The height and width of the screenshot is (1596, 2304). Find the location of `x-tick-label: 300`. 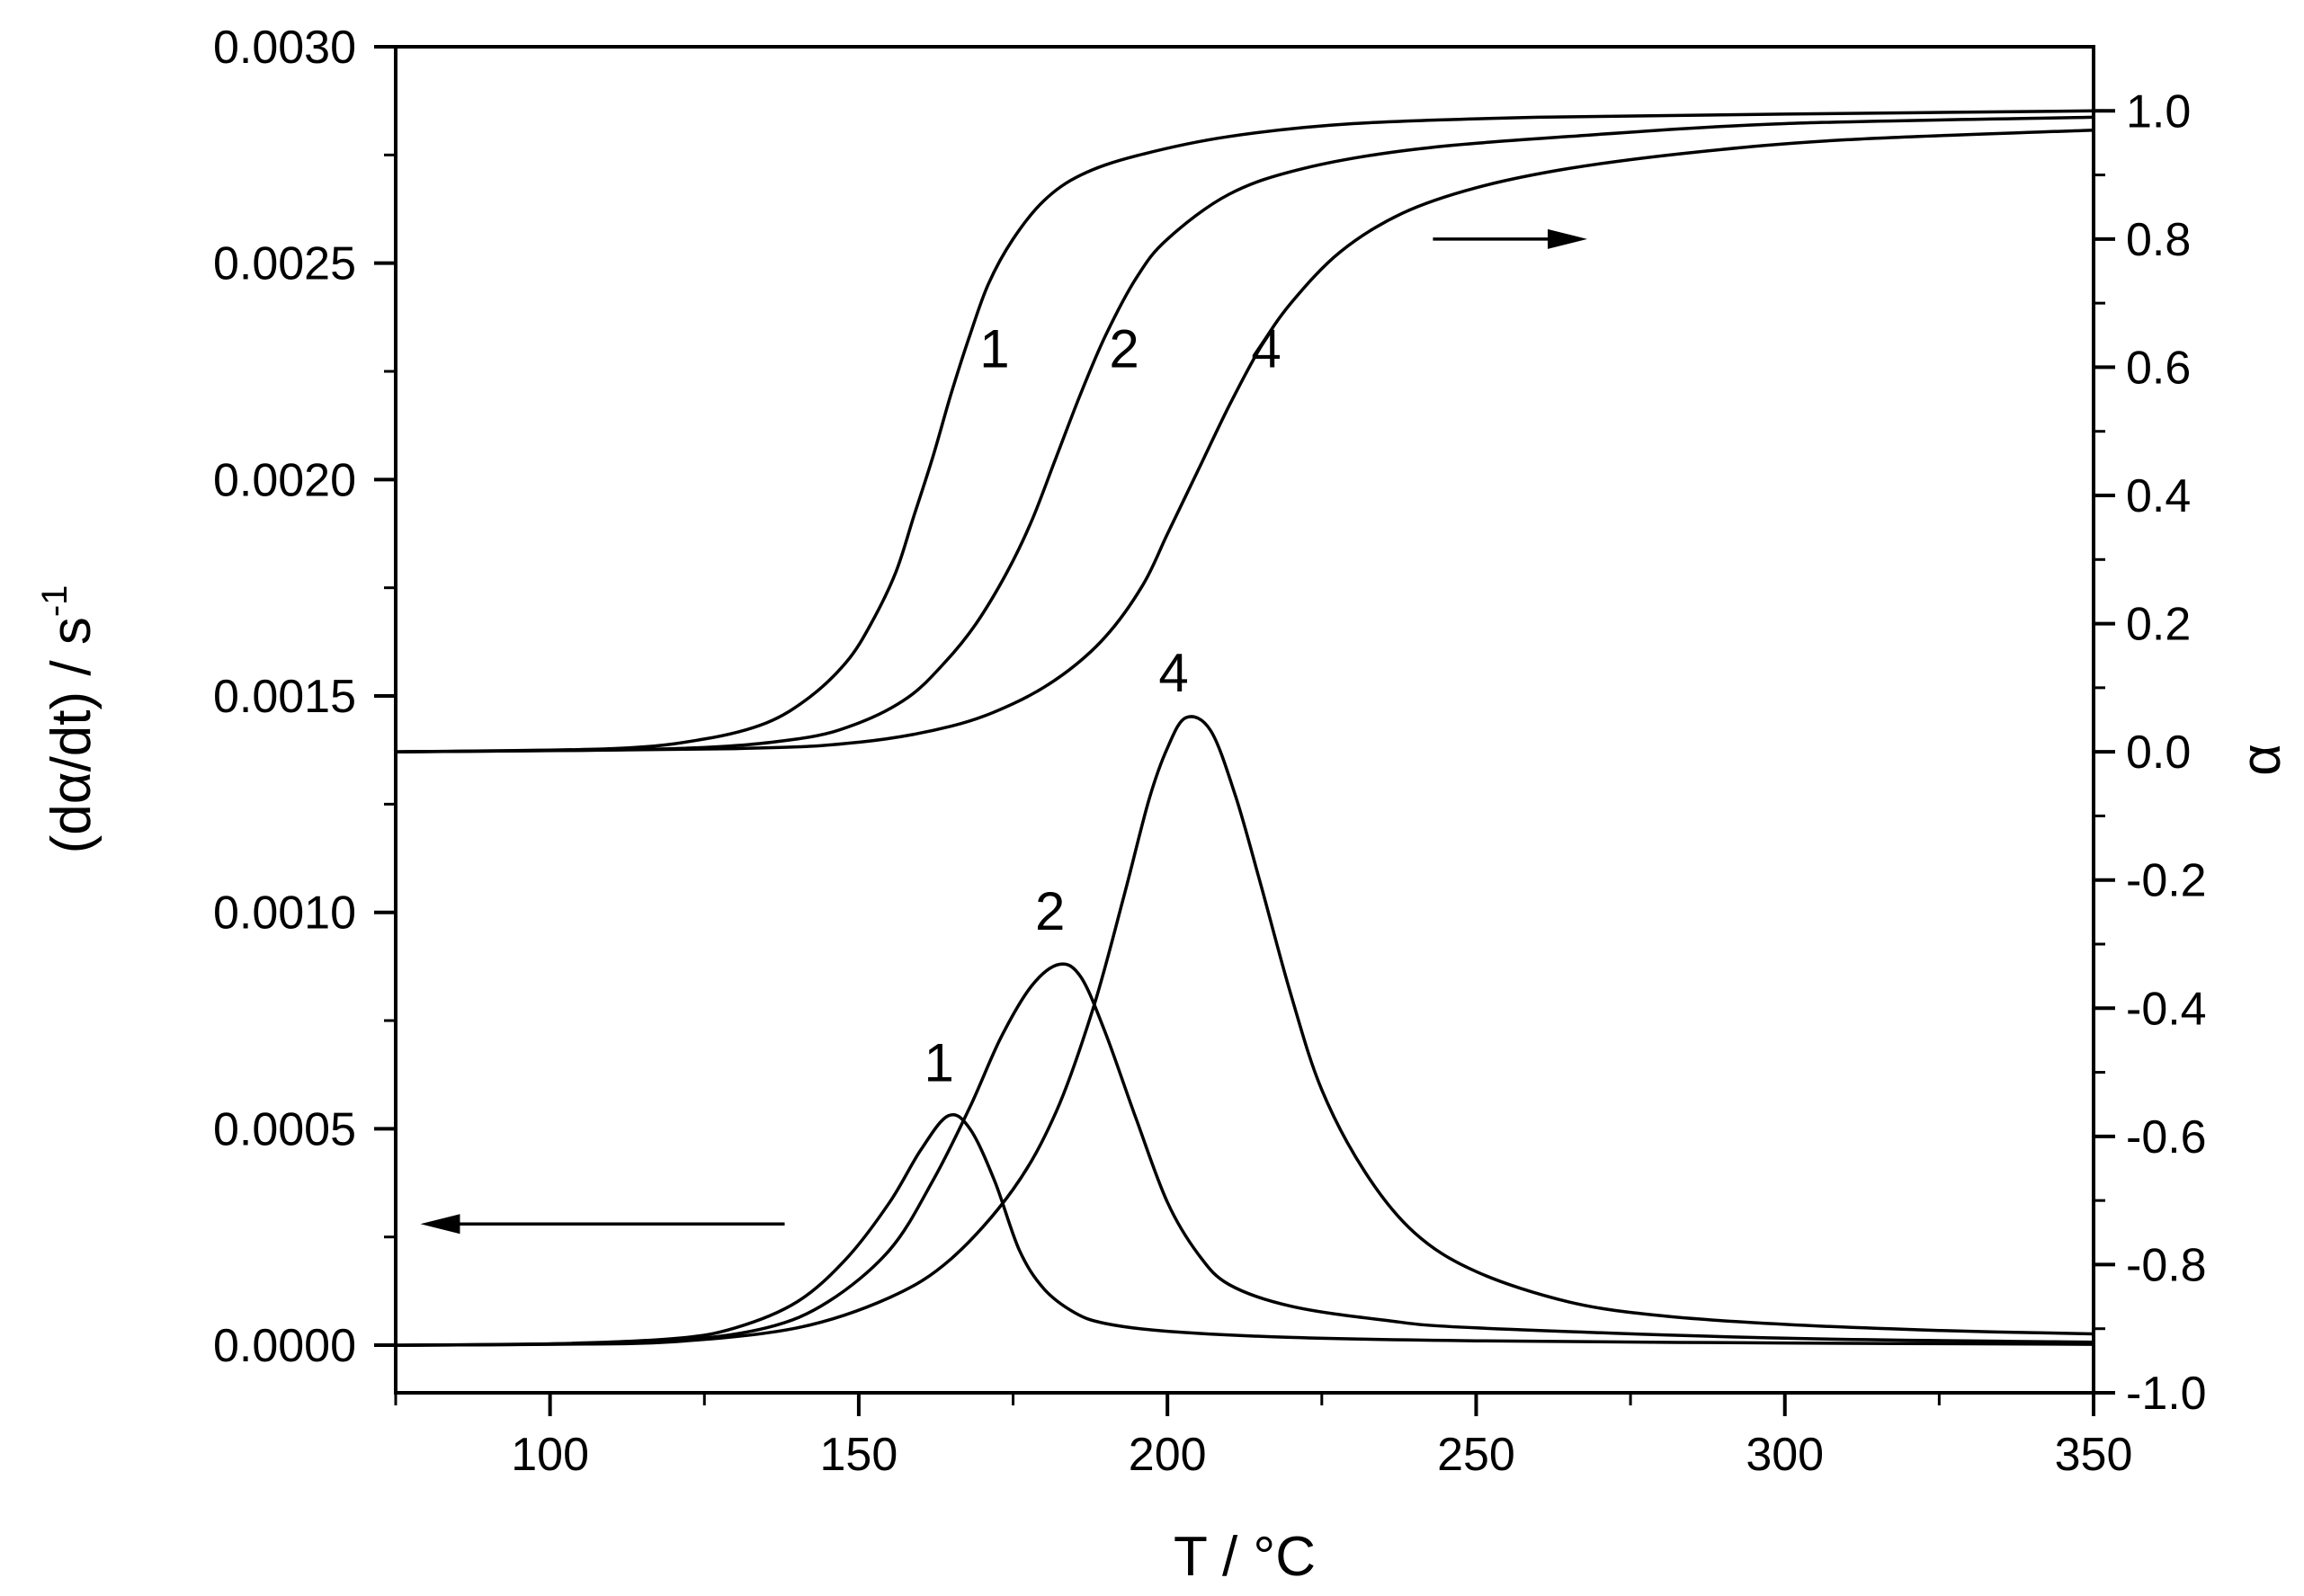

x-tick-label: 300 is located at coordinates (1785, 1455).